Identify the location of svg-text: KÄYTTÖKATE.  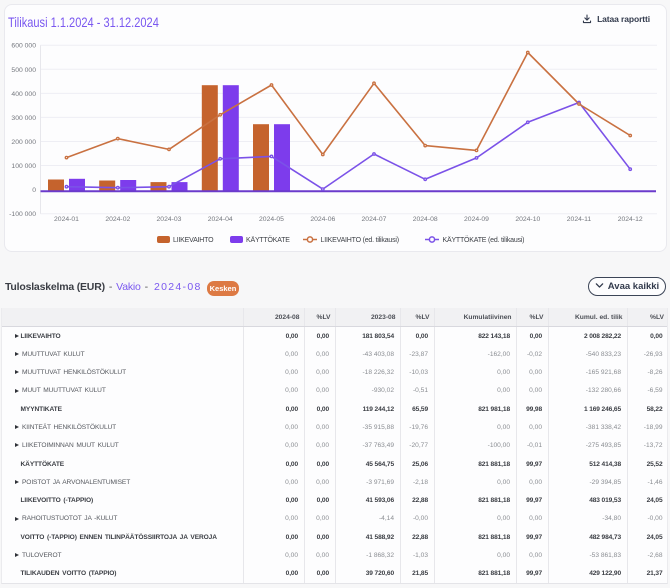
(268, 240).